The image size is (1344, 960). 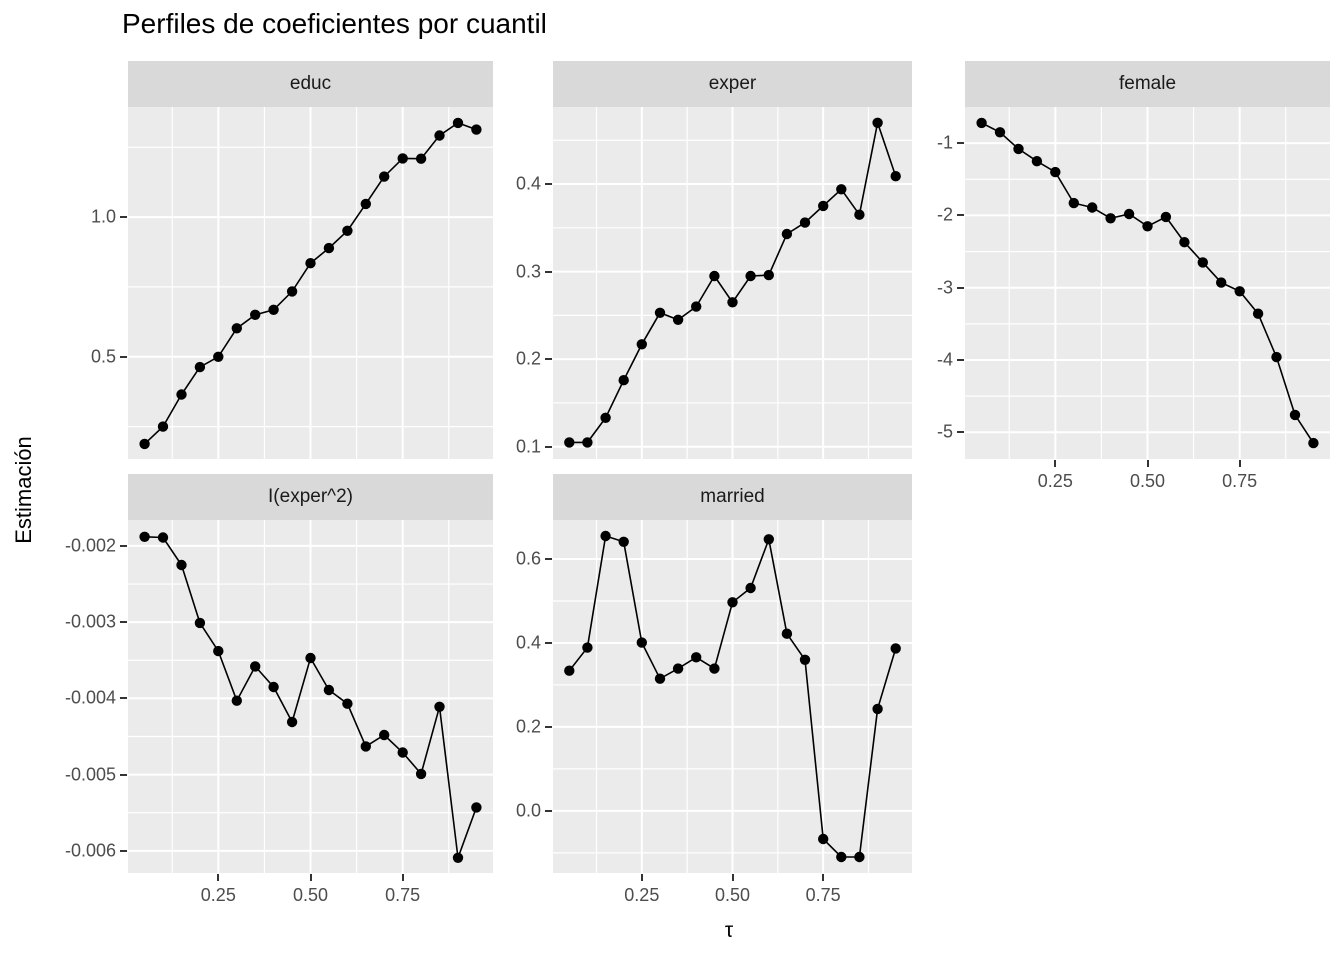 What do you see at coordinates (90, 697) in the screenshot?
I see `y-tick-label: -0.004` at bounding box center [90, 697].